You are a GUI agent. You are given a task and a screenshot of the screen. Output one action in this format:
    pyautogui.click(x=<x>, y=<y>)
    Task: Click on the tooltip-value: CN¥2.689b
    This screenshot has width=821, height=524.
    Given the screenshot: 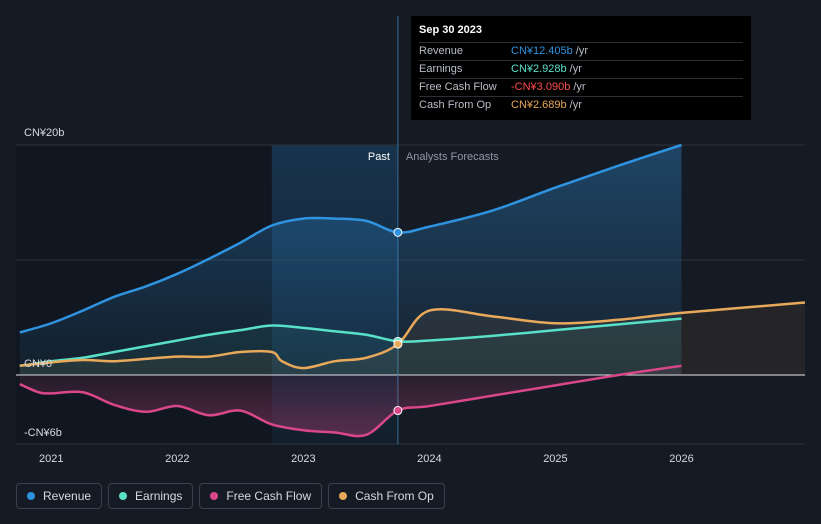 What is the action you would take?
    pyautogui.click(x=539, y=105)
    